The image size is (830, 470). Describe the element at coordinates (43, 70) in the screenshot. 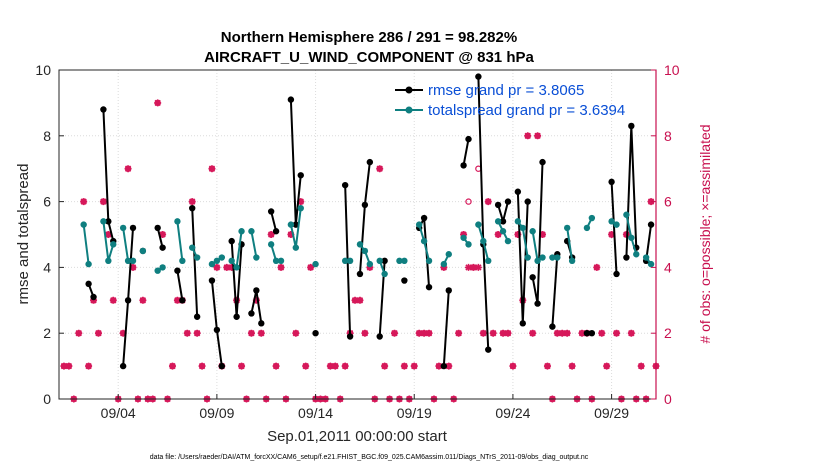

I see `y-tick-label-10: 10` at that location.